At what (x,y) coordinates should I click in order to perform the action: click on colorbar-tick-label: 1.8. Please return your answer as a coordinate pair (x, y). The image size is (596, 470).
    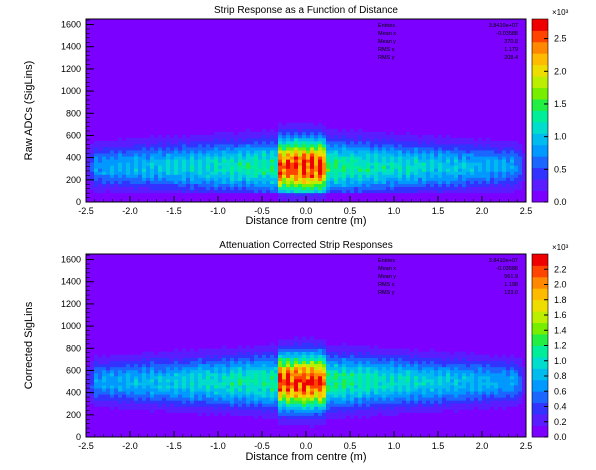
    Looking at the image, I should click on (560, 300).